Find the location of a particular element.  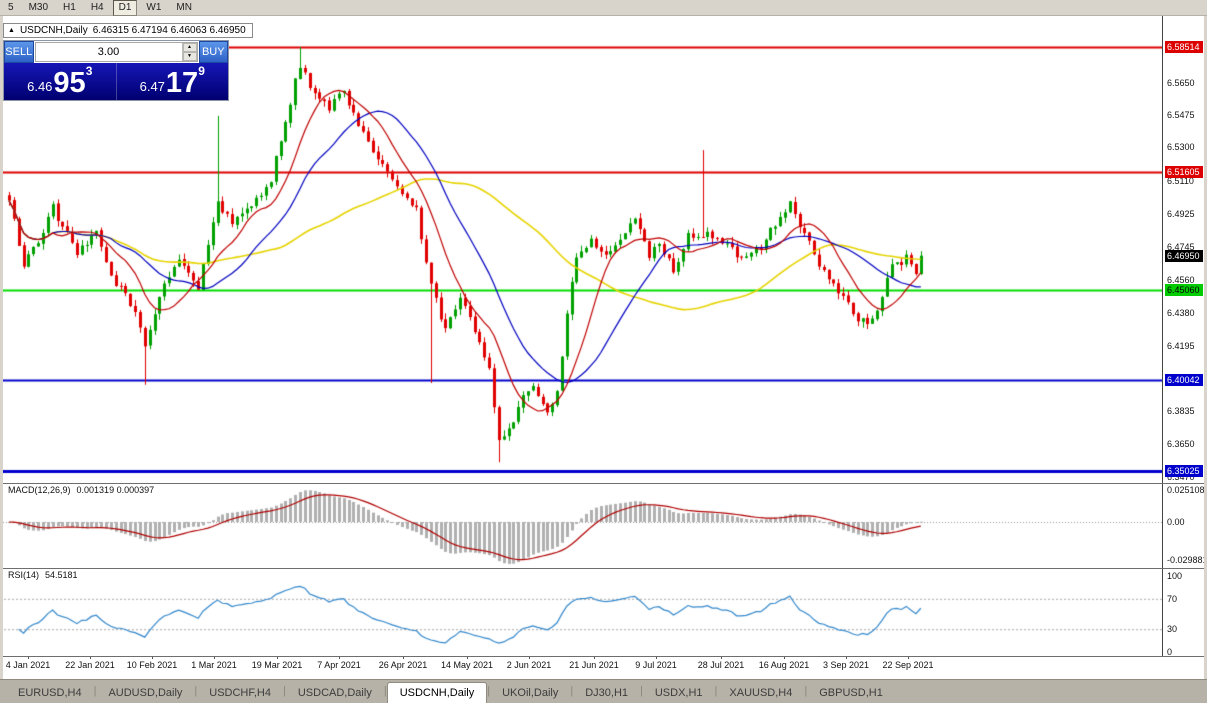

buy-button: BUY is located at coordinates (213, 52).